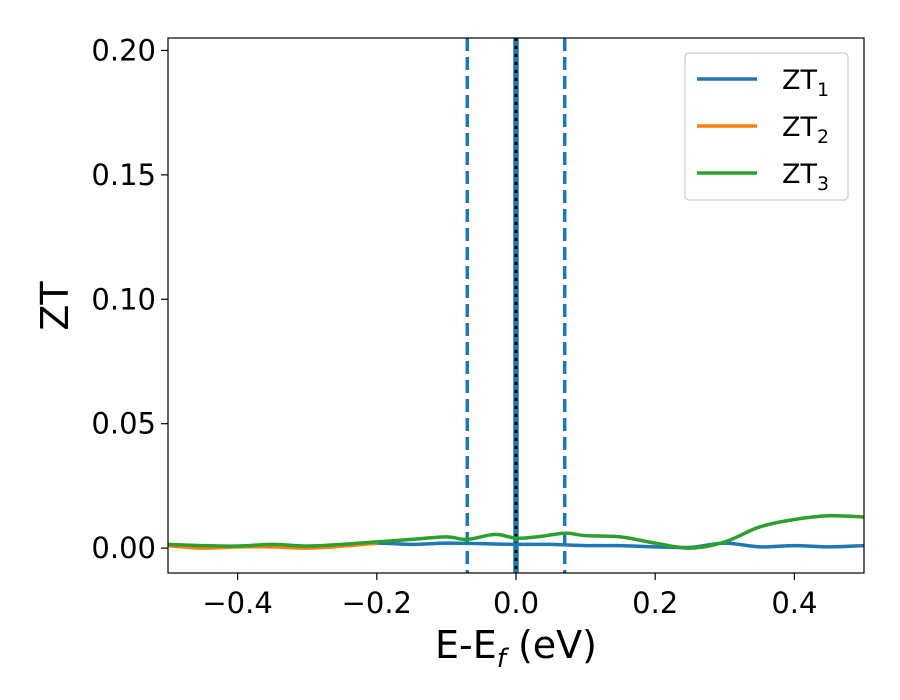 The height and width of the screenshot is (700, 900). What do you see at coordinates (655, 603) in the screenshot?
I see `x-tick-label: 0.2` at bounding box center [655, 603].